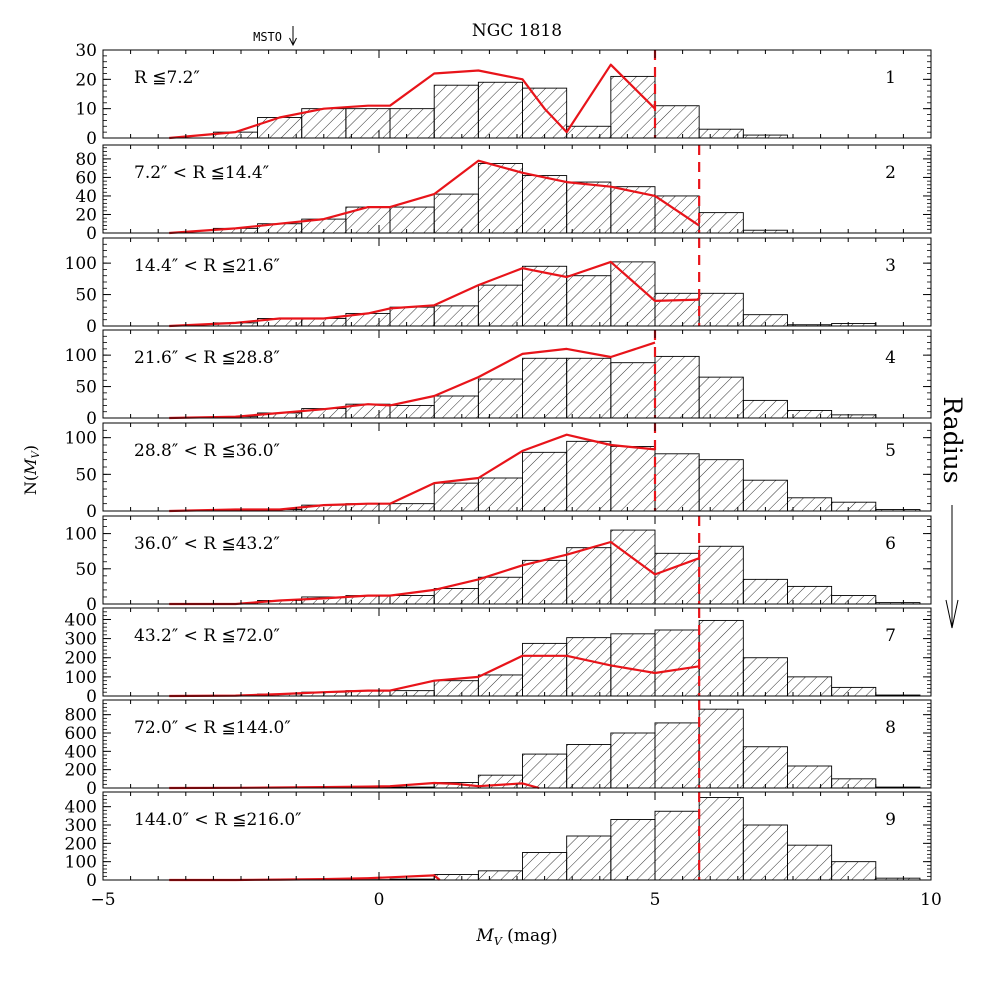  I want to click on y-tick-label: 30, so click(86, 51).